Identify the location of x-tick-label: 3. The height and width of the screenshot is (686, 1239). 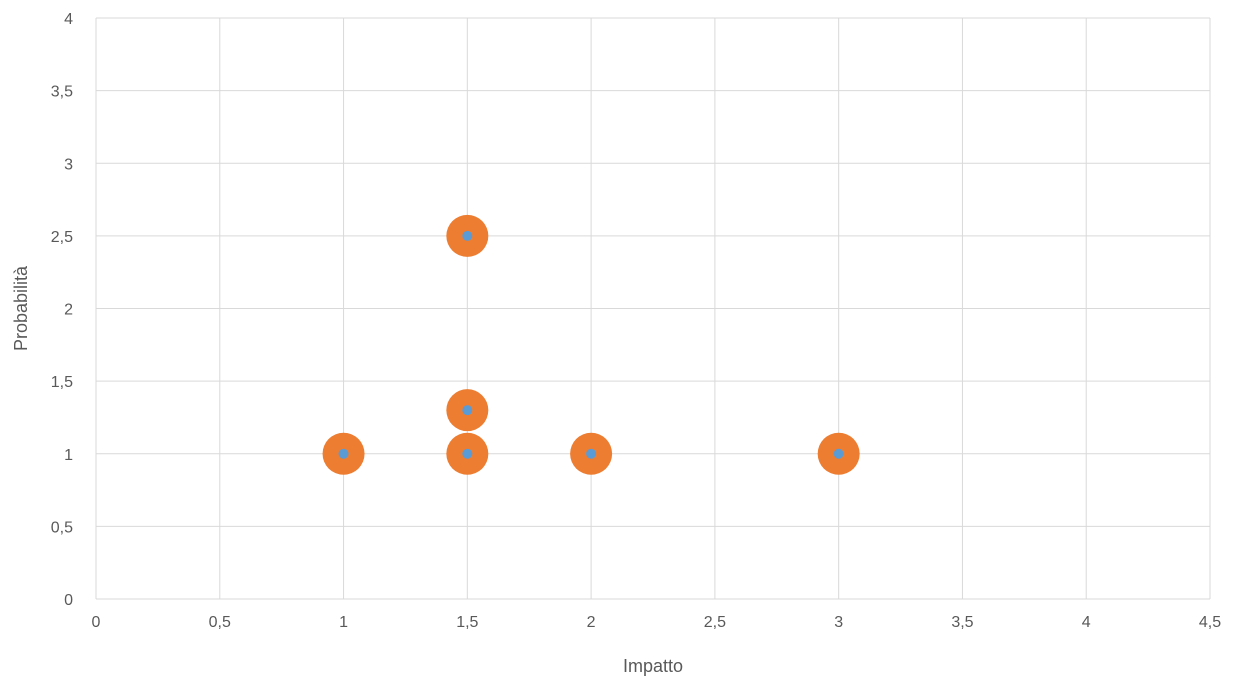
(838, 622).